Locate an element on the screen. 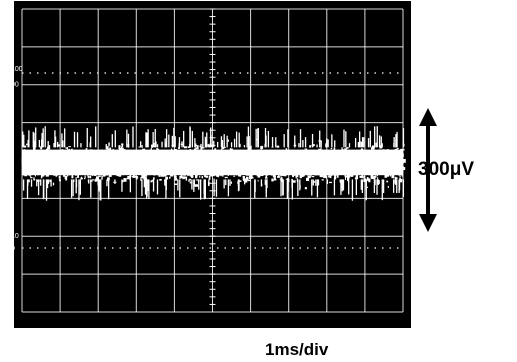 The image size is (517, 362). time-scale-label: 1ms/div is located at coordinates (296, 350).